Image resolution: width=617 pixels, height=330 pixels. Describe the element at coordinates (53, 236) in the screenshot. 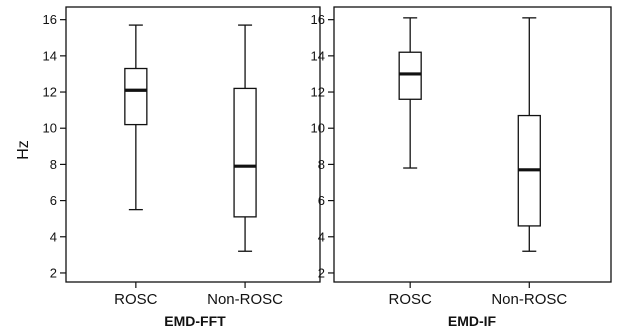

I see `y-tick-label-emd-fft-4: 4` at that location.